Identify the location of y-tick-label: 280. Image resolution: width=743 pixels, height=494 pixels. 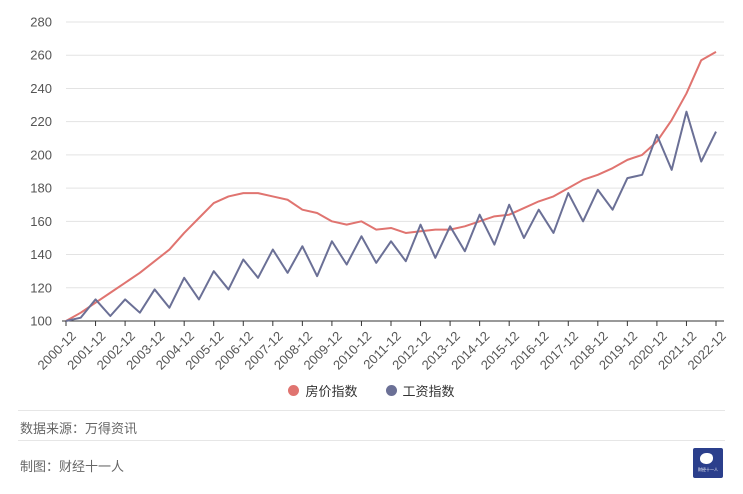
(41, 22).